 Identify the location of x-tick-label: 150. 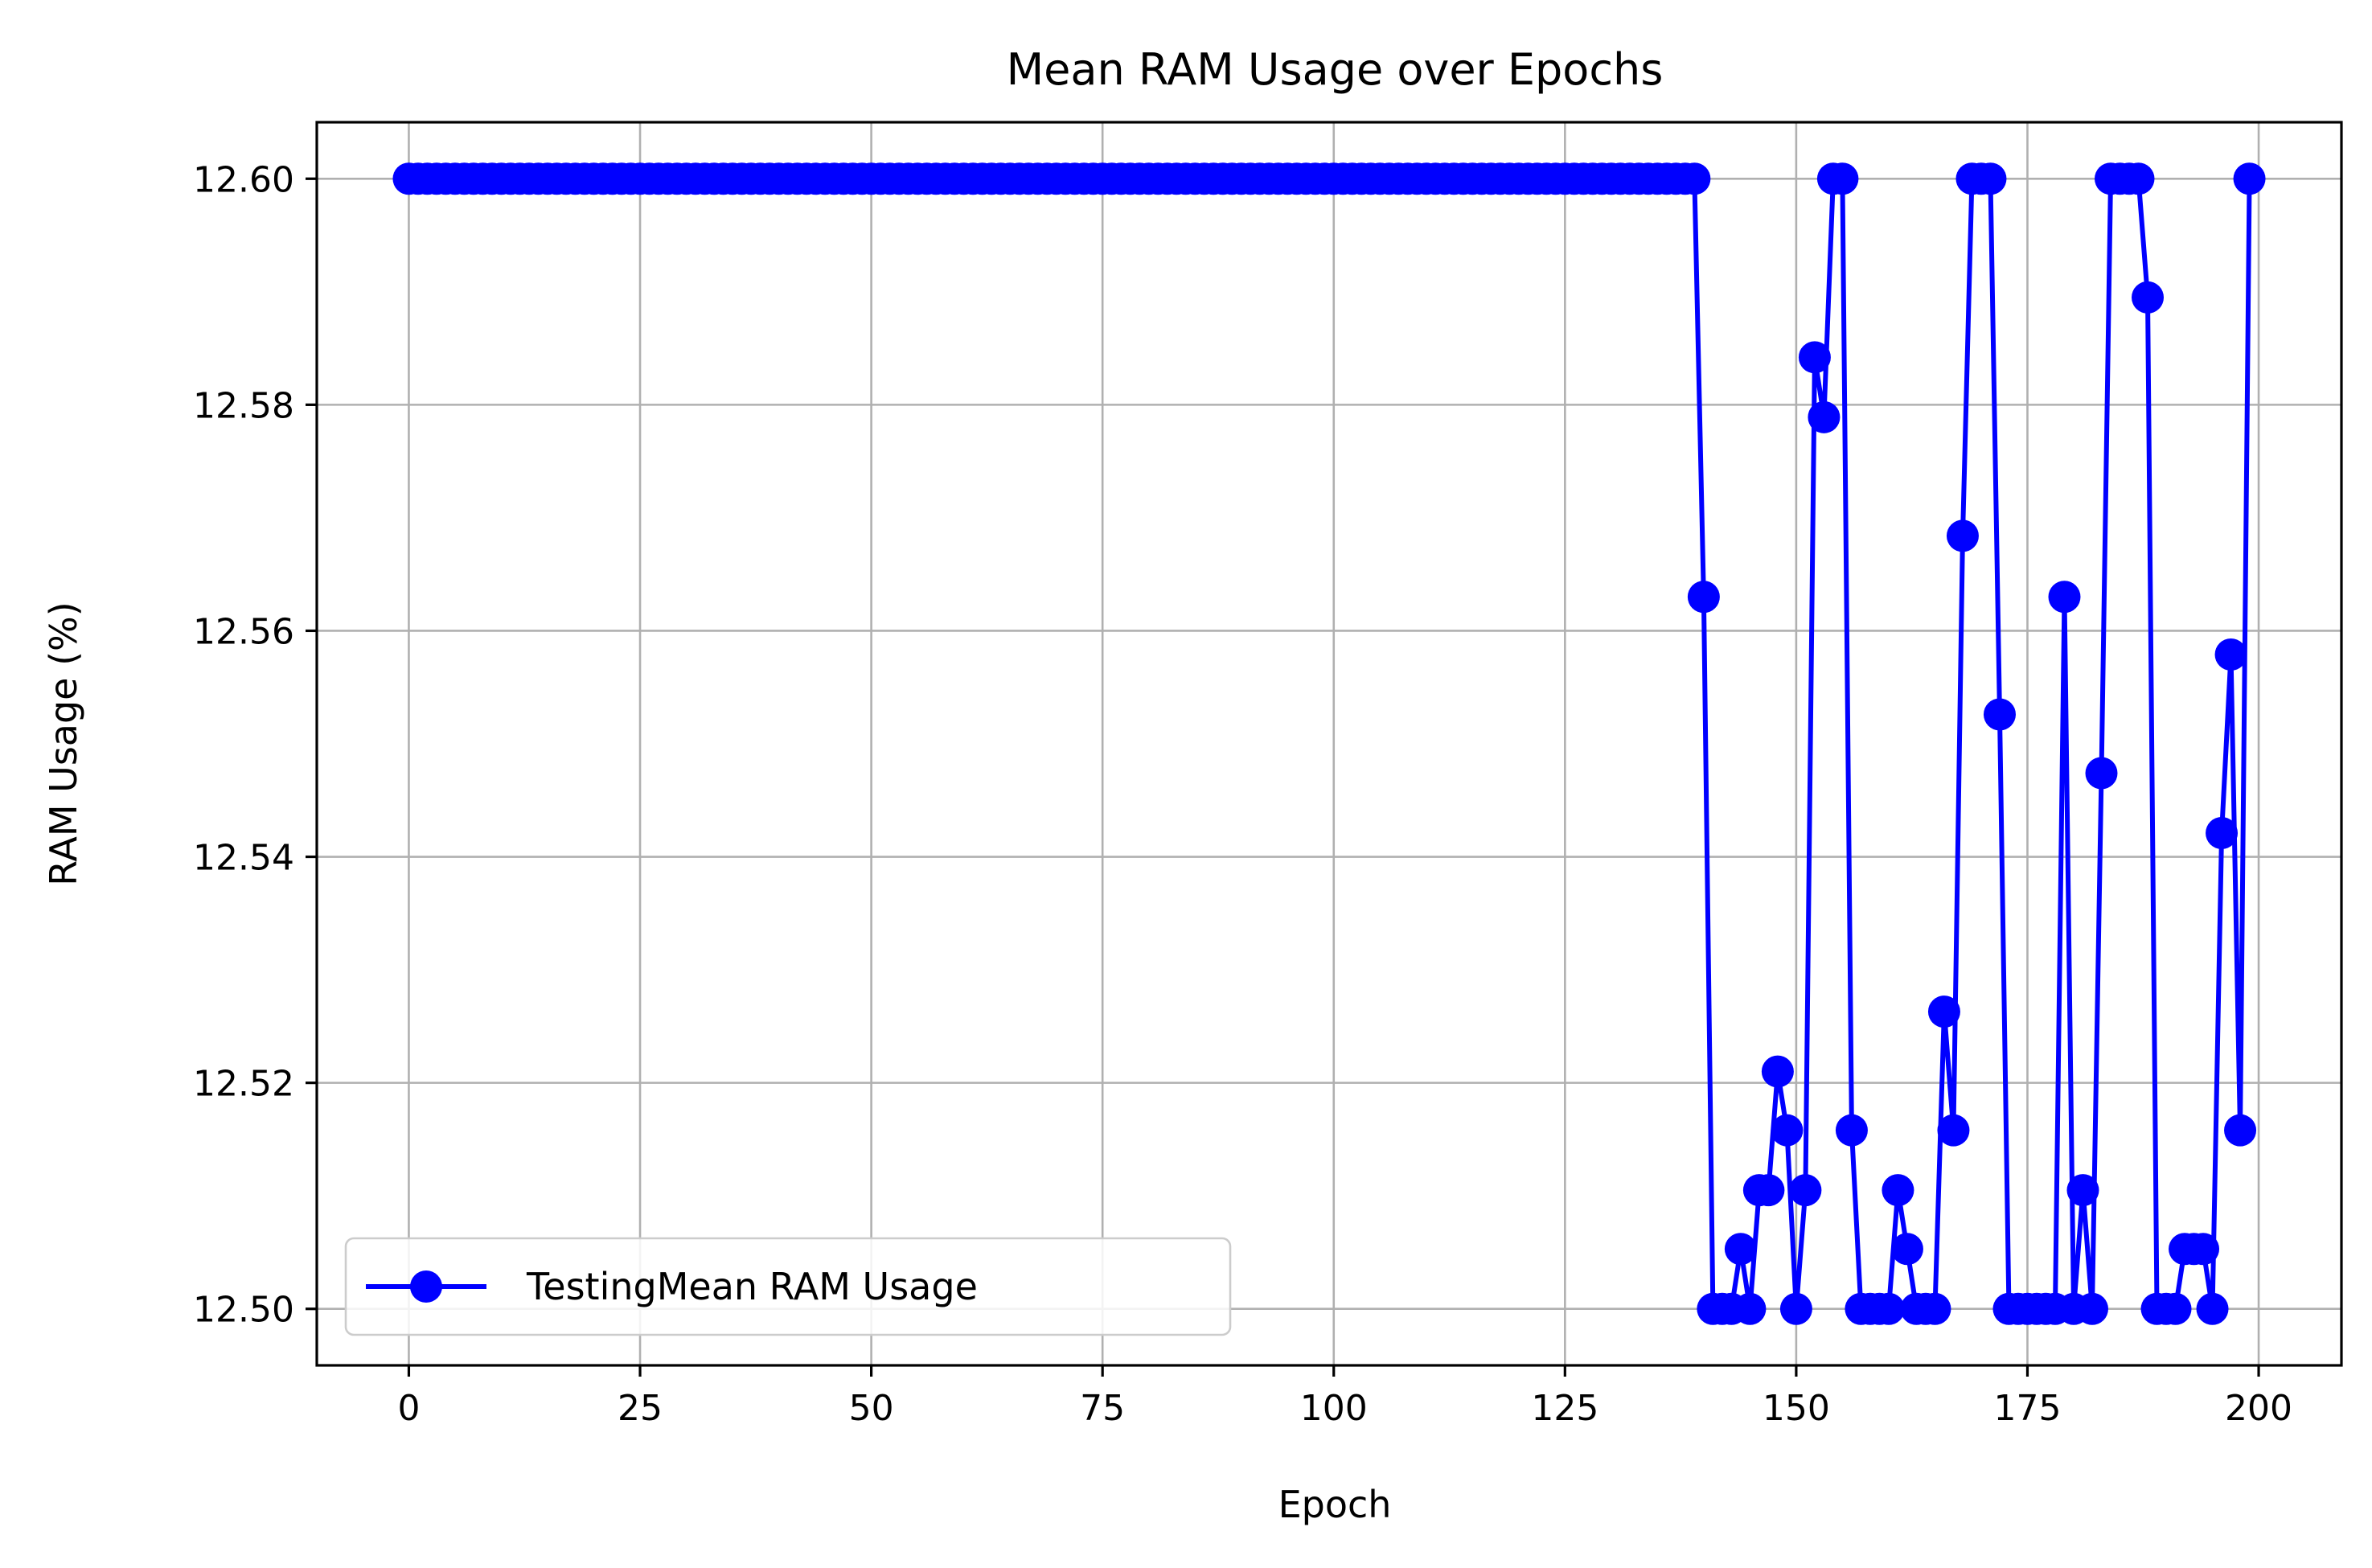
(1797, 1408).